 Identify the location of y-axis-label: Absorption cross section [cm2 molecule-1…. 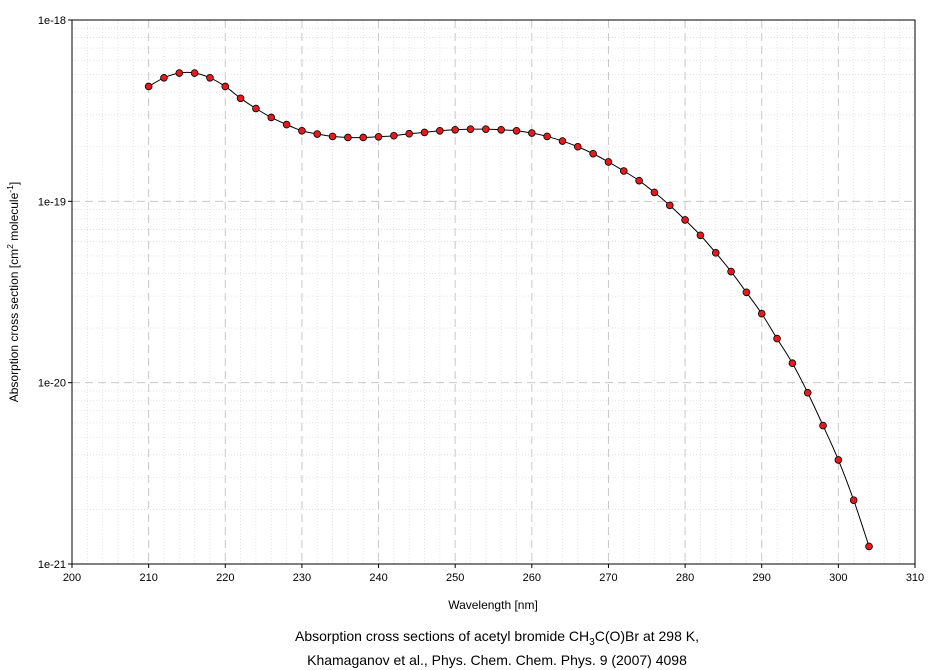
(13, 292).